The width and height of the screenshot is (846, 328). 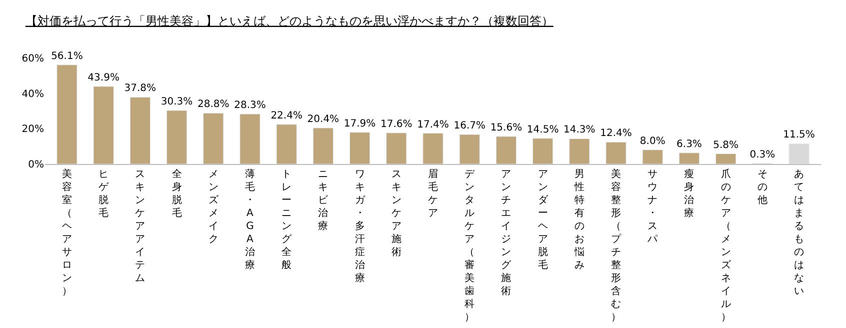 I want to click on data-label: 16.7%, so click(x=470, y=126).